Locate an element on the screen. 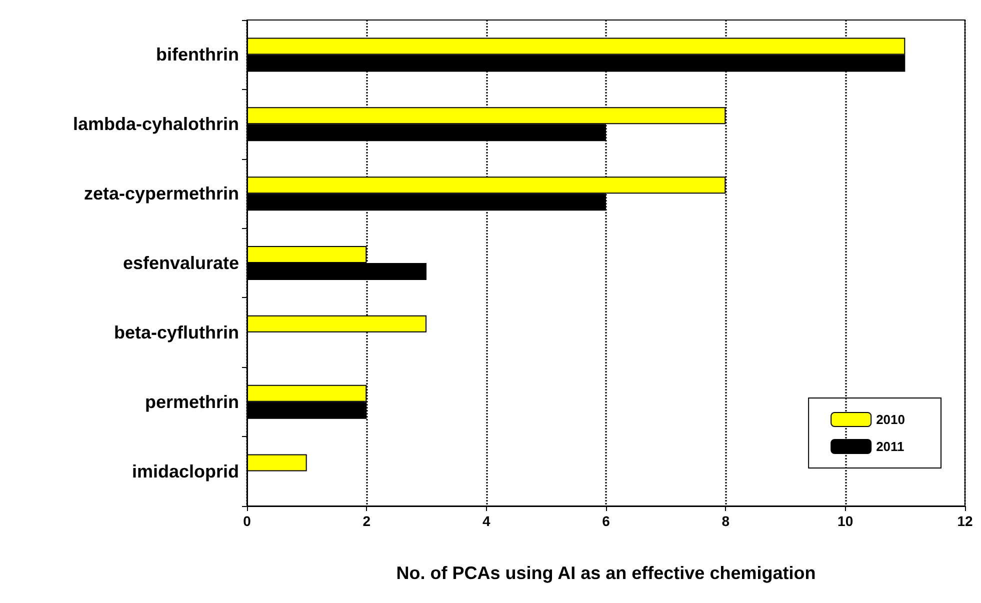 The height and width of the screenshot is (603, 981). y-tick-label: zeta-cypermethrin is located at coordinates (161, 194).